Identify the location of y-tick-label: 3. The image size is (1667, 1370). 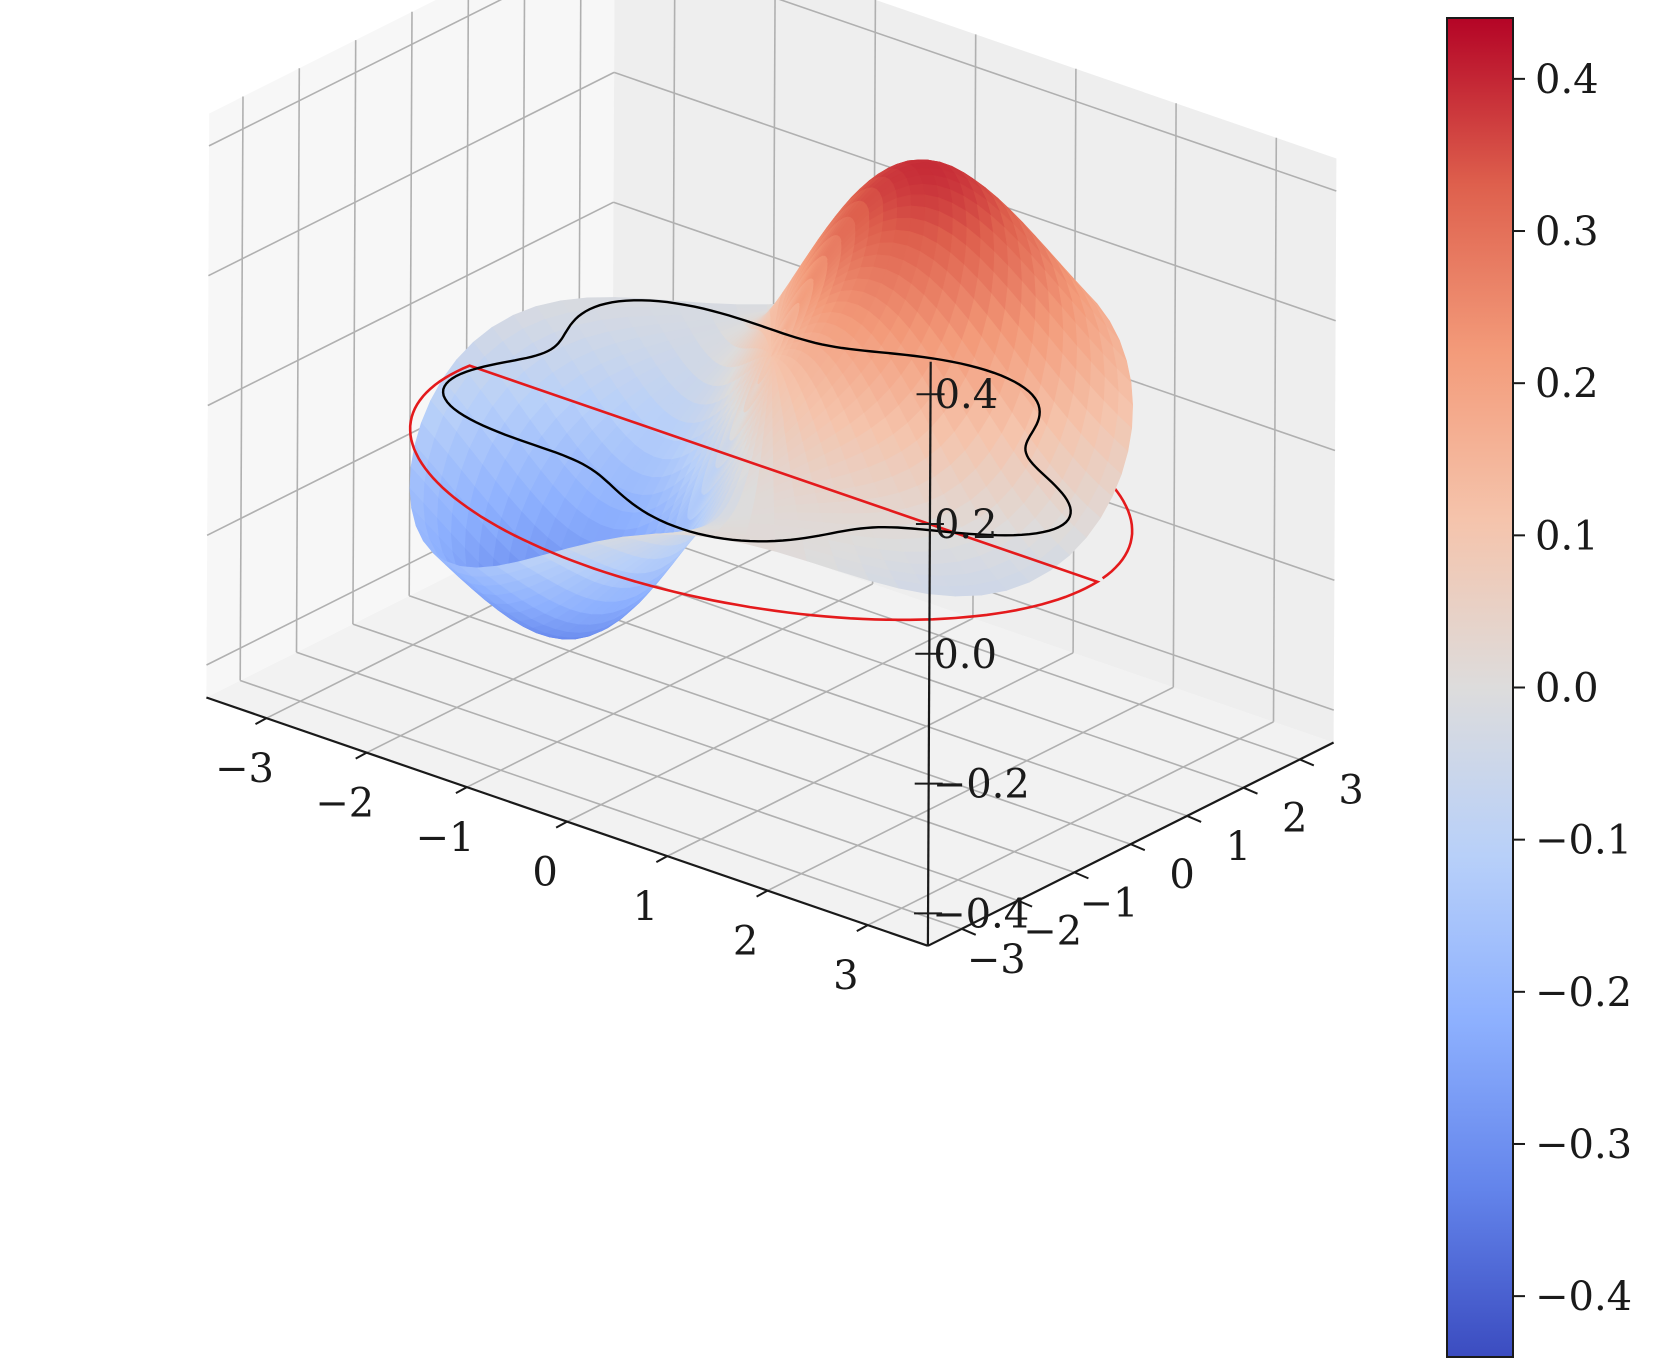
(1350, 790).